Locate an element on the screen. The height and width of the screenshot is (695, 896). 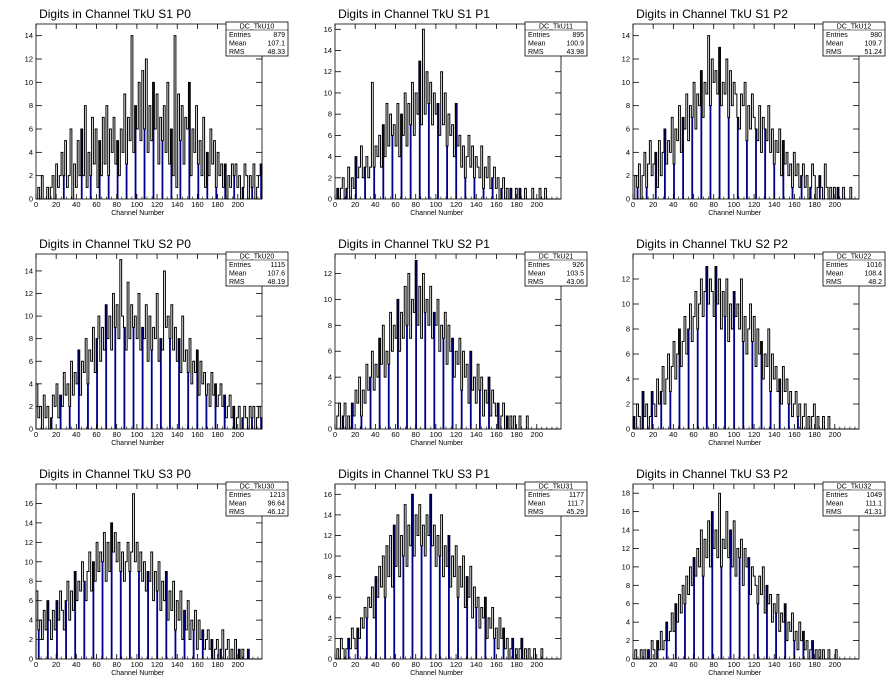
stats-label: RMS is located at coordinates (536, 52).